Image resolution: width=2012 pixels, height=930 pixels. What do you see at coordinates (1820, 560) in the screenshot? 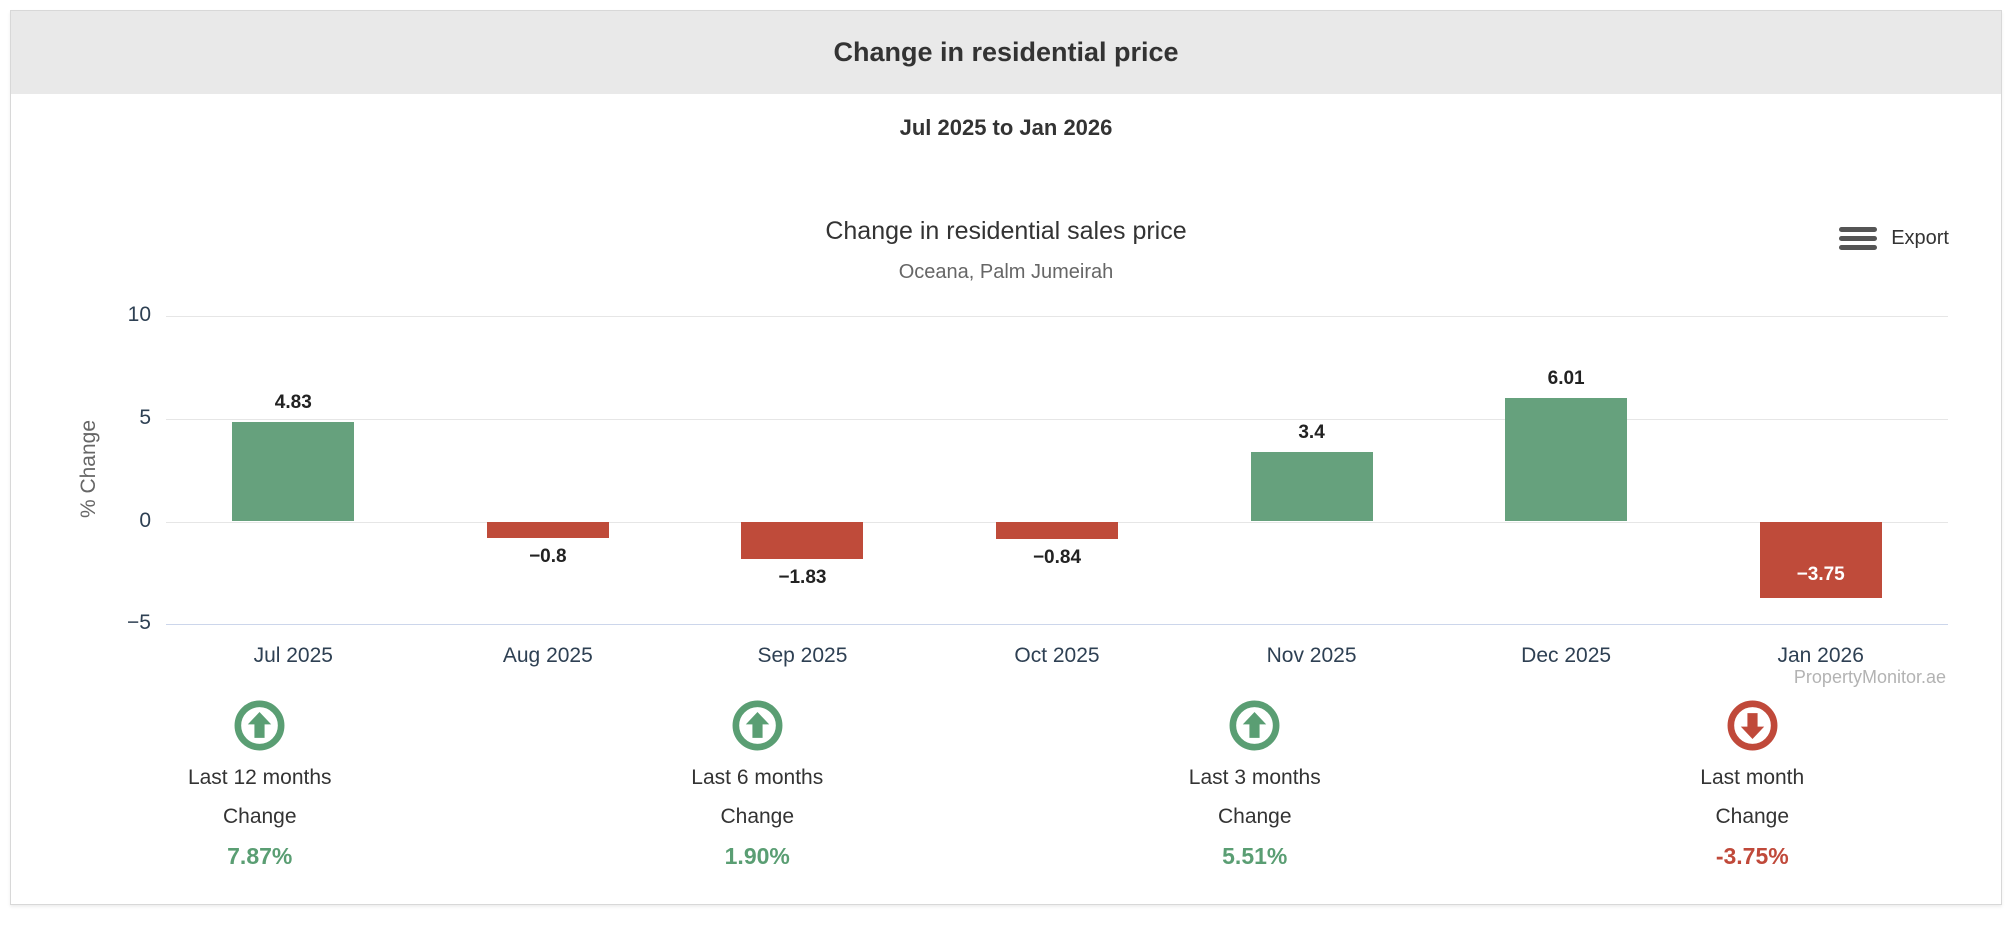
I see `bar-jan-2026` at bounding box center [1820, 560].